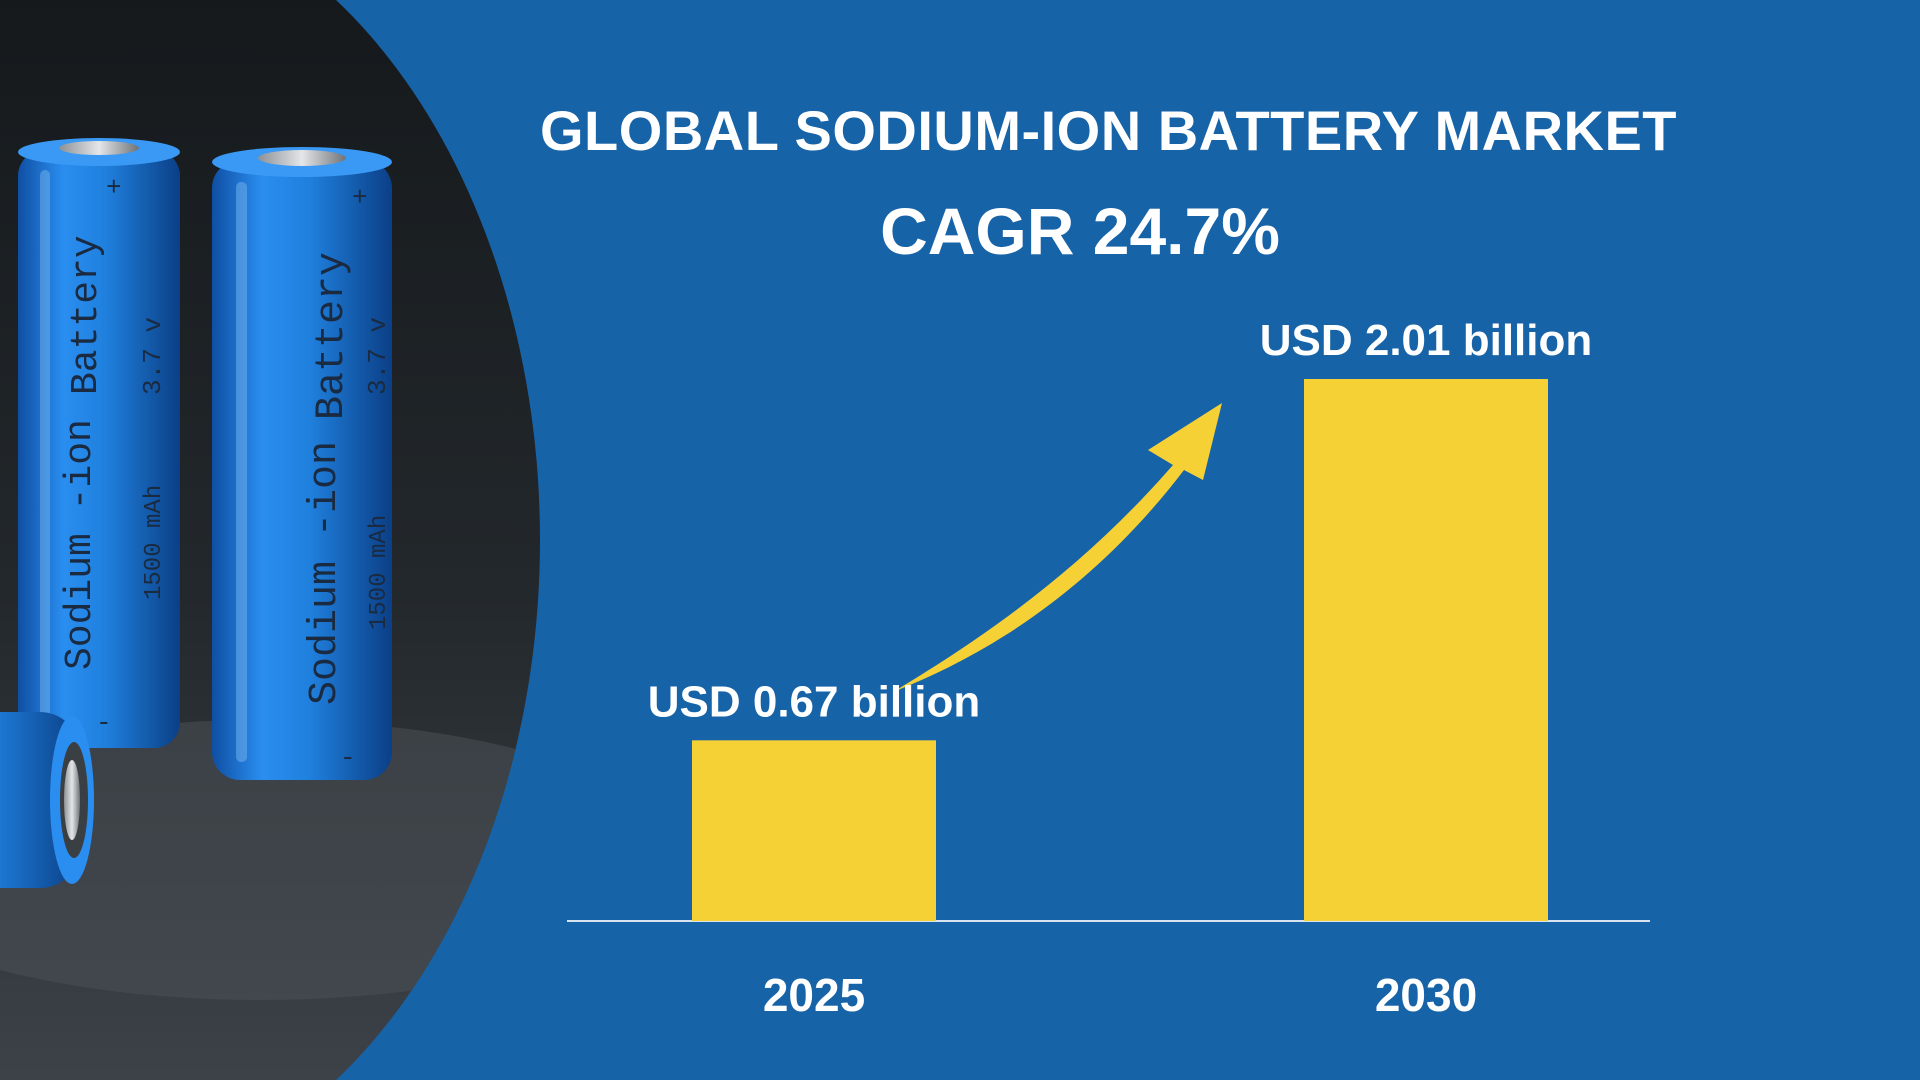  What do you see at coordinates (1426, 995) in the screenshot?
I see `x-tick-label-2030: 2030` at bounding box center [1426, 995].